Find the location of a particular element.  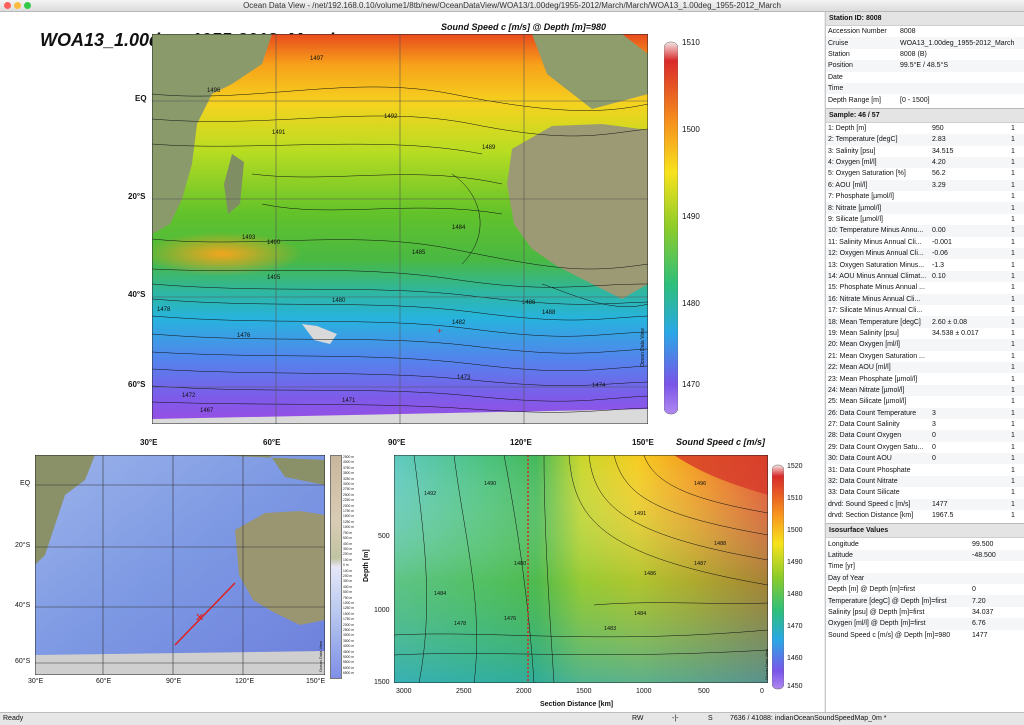

info-row: Temperature [degC] @ Depth [m]=first 7.20 is located at coordinates (925, 601).